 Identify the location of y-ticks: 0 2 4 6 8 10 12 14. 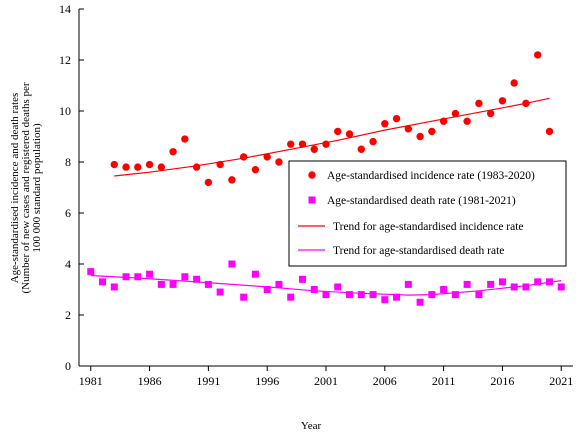
(71, 187).